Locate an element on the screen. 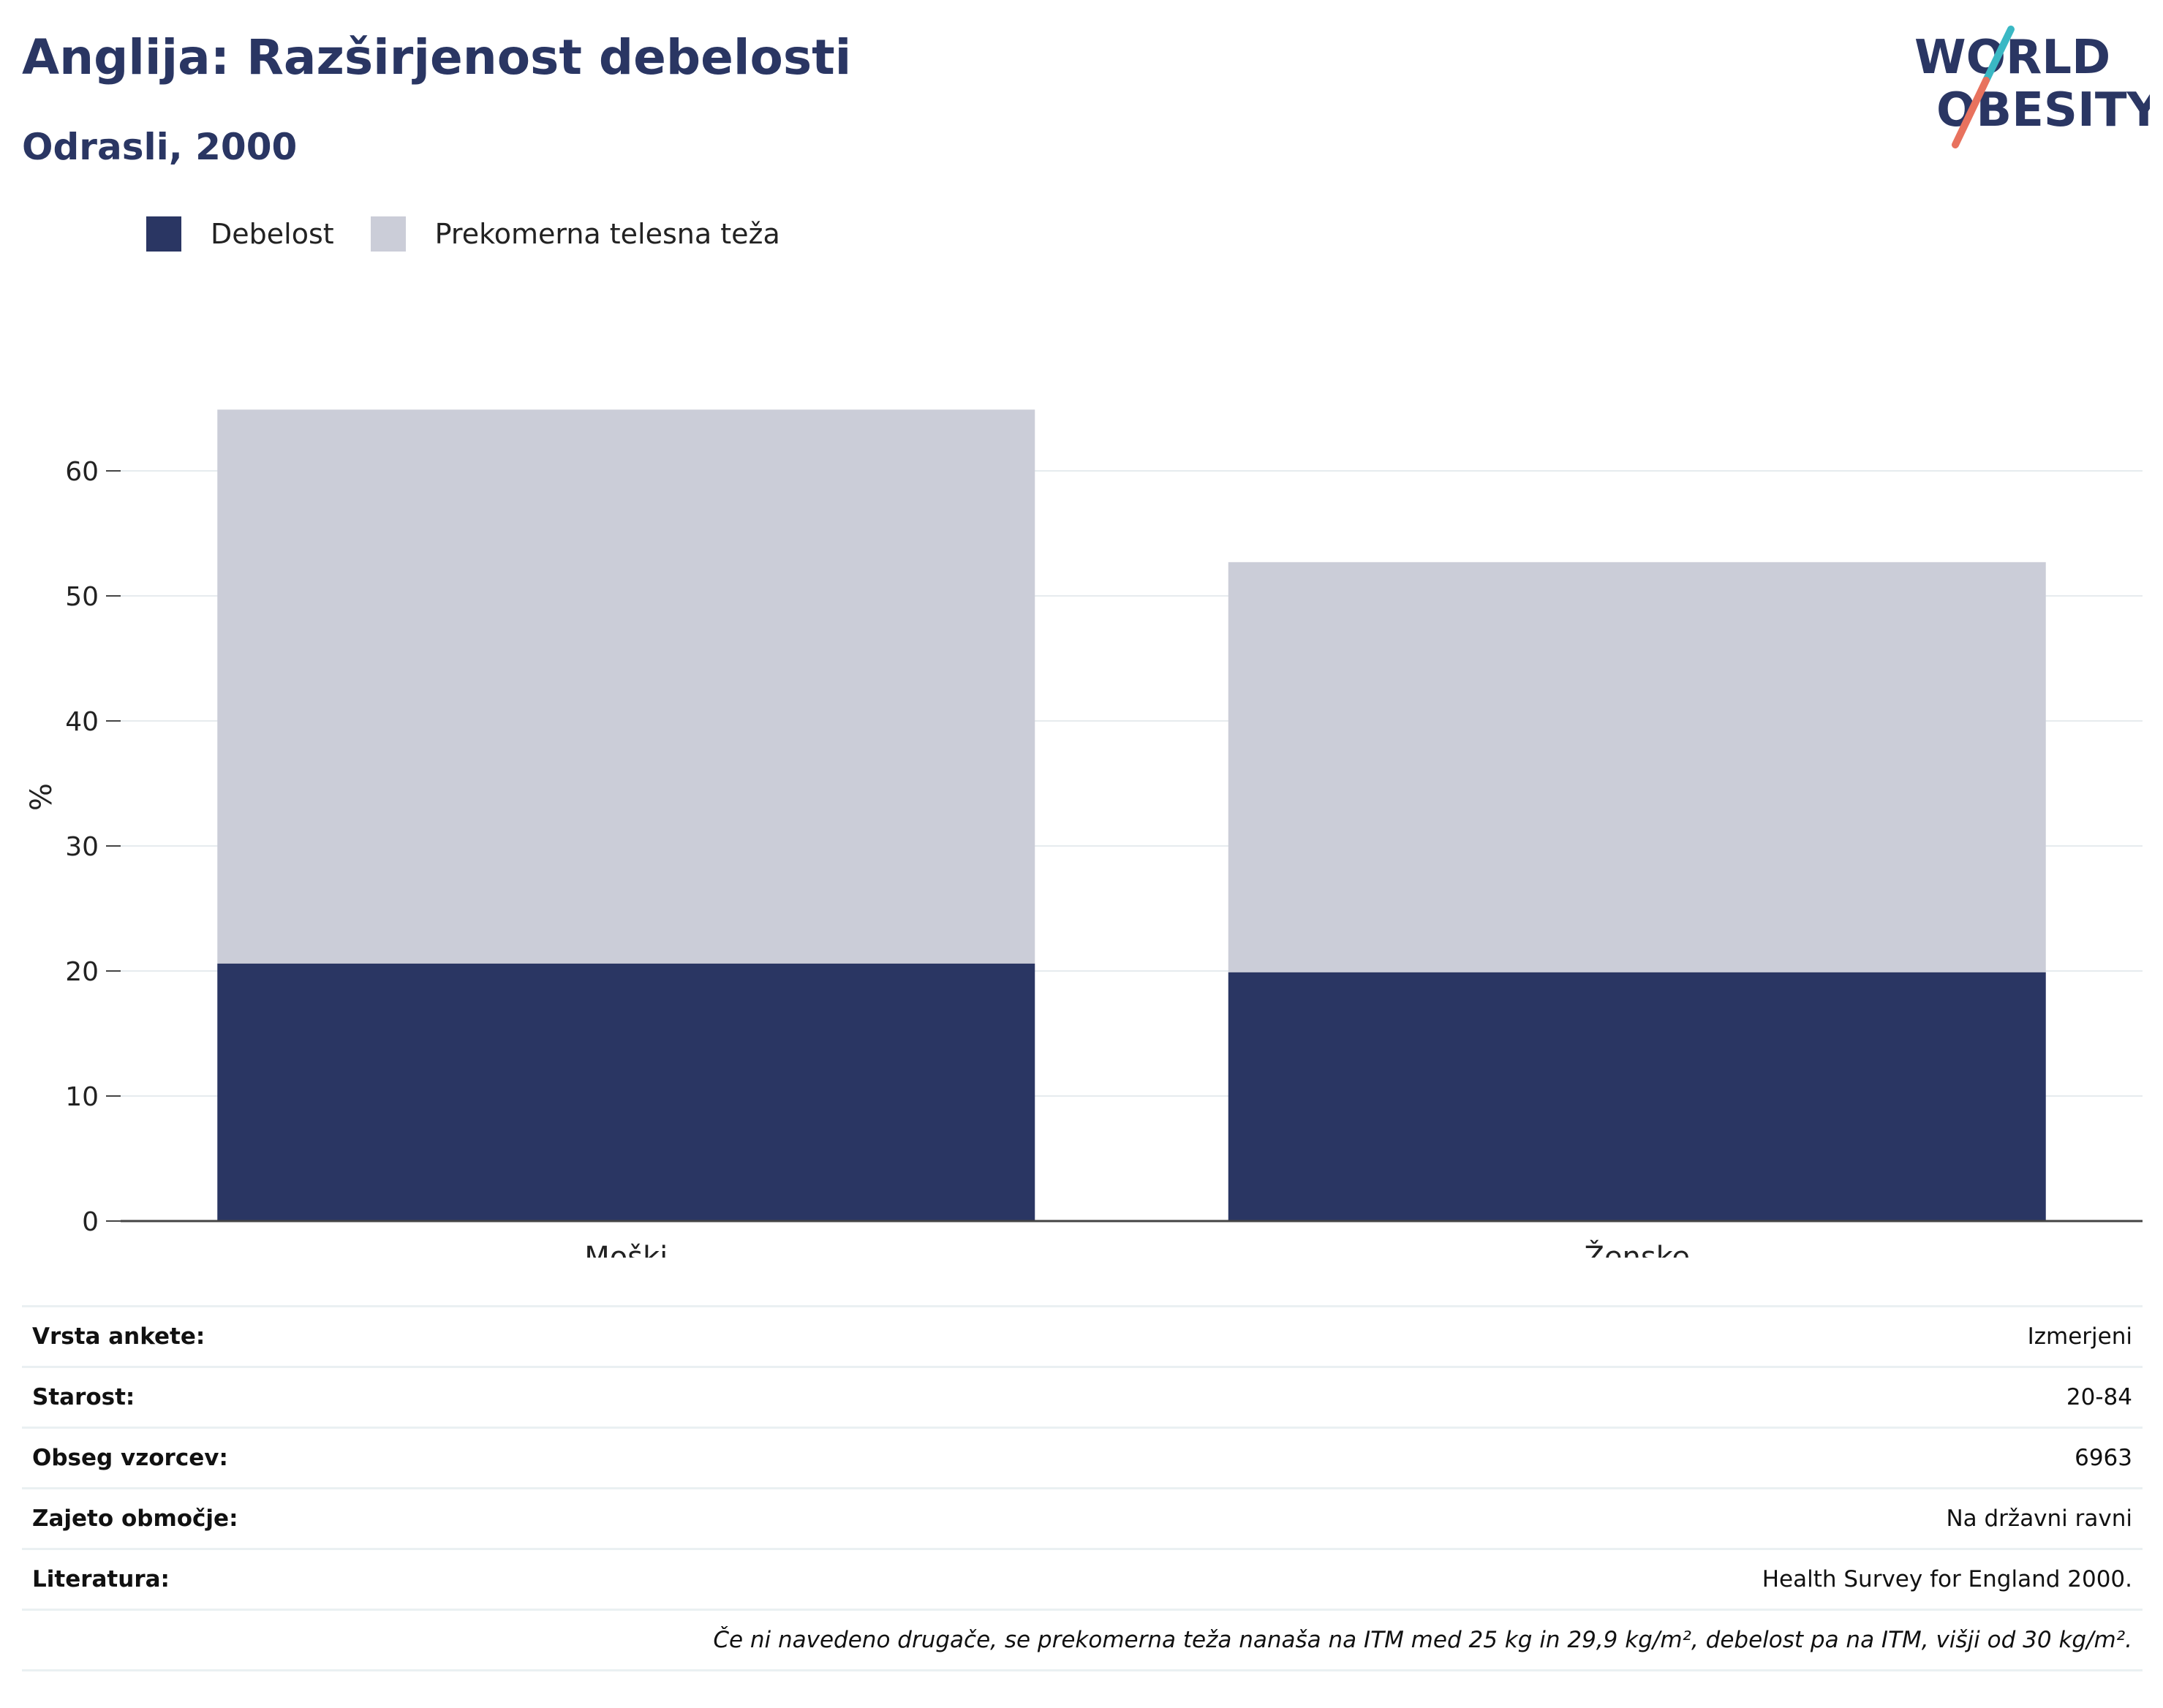 This screenshot has height=1708, width=2163. y-tick-label-30: 30 is located at coordinates (82, 847).